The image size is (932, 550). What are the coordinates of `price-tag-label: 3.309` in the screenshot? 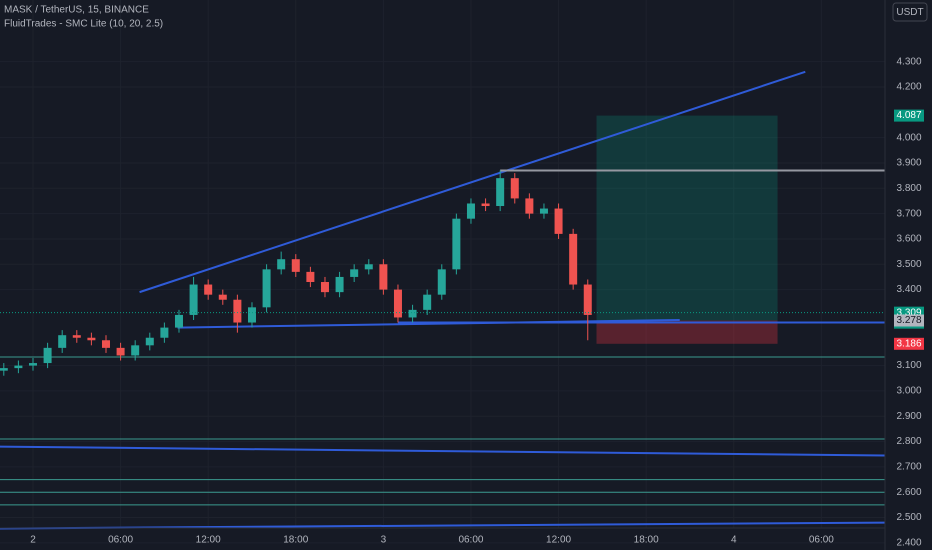 It's located at (908, 312).